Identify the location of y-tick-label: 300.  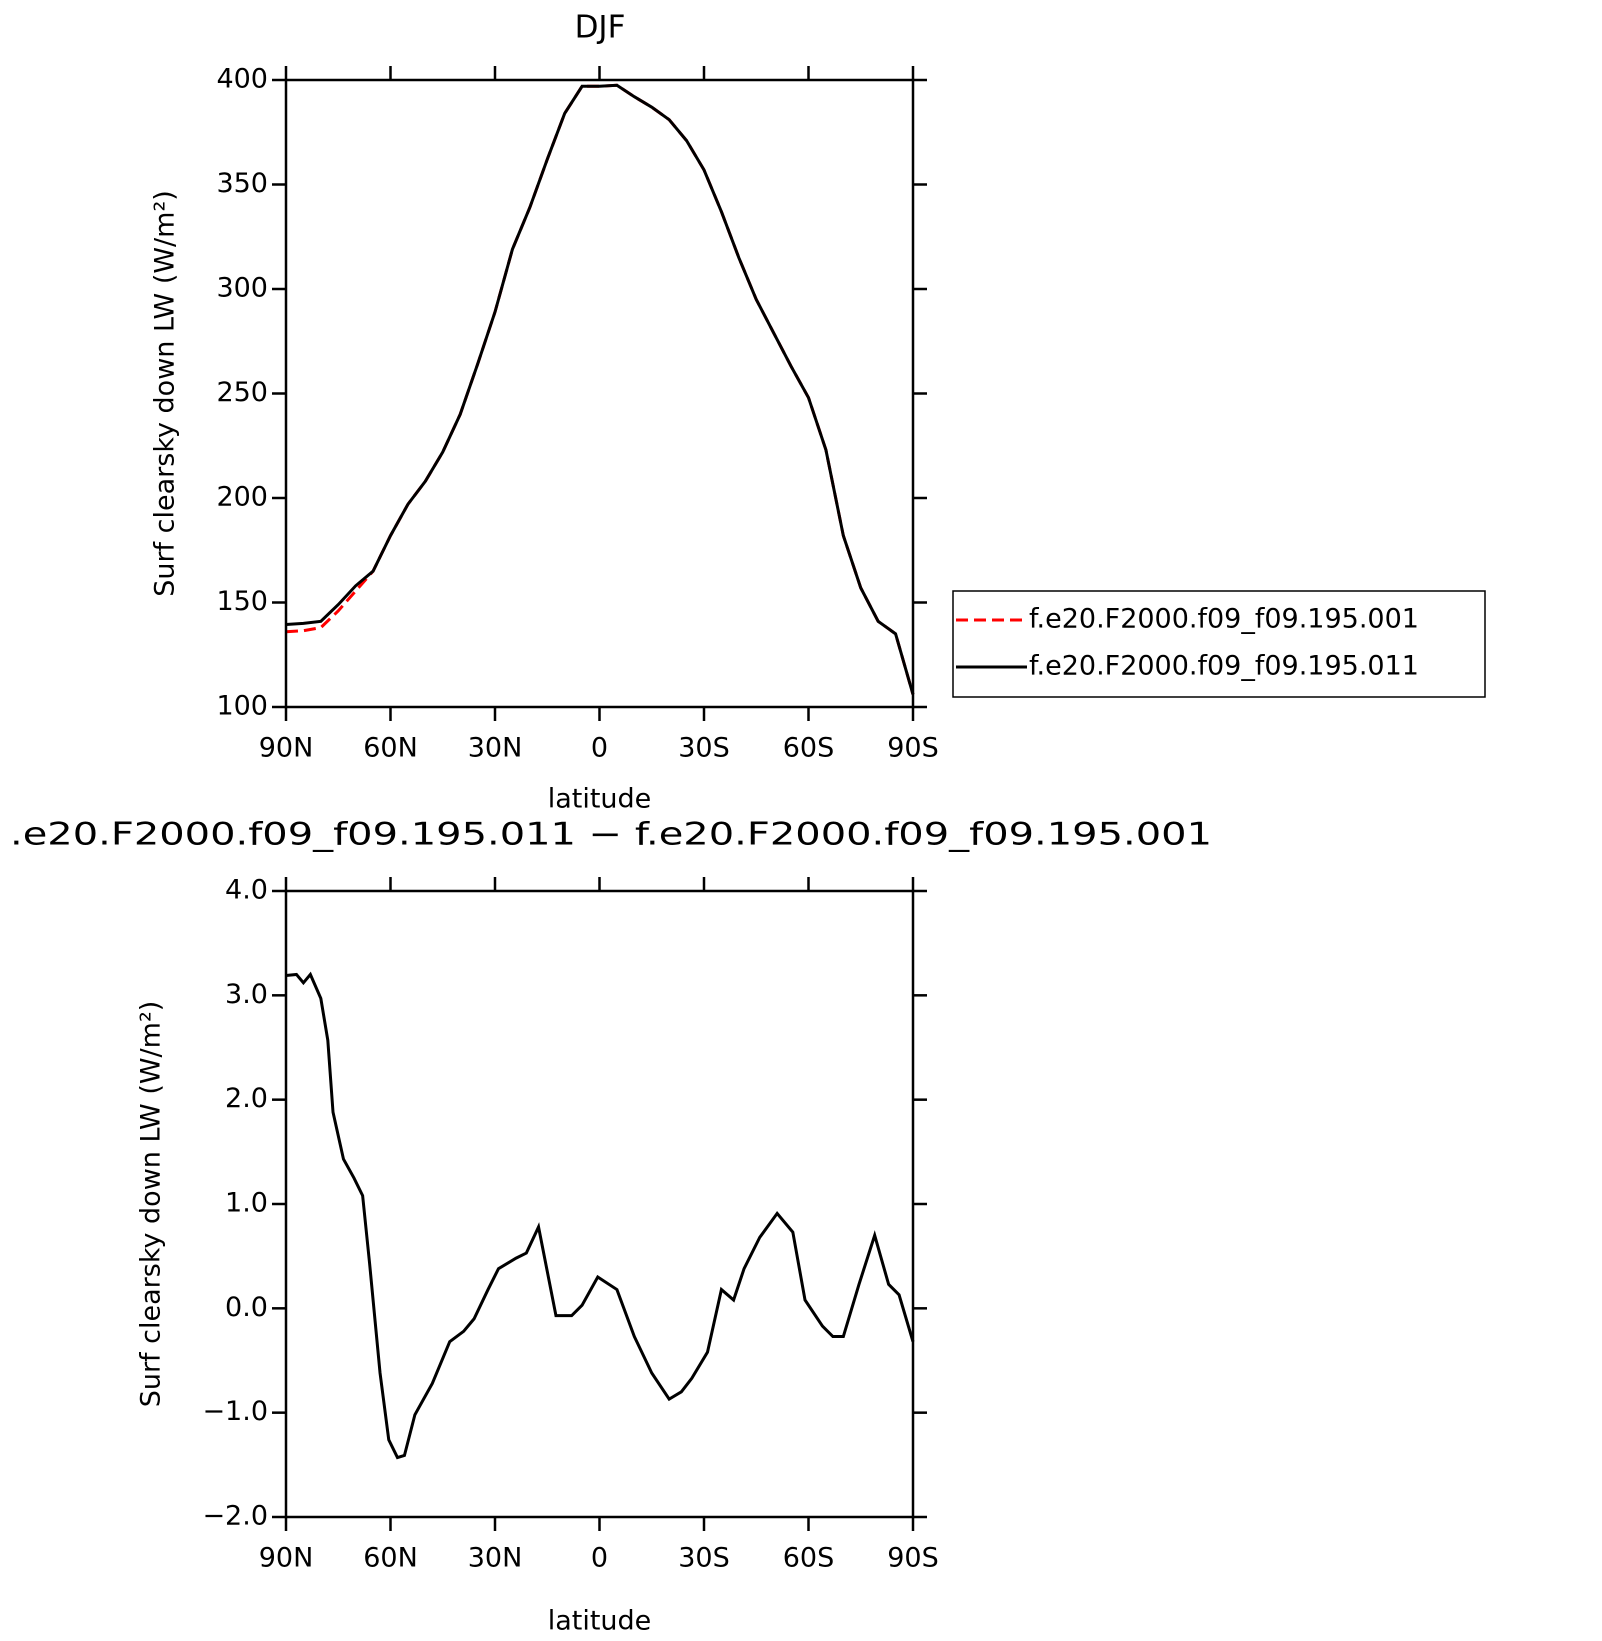
(242, 288).